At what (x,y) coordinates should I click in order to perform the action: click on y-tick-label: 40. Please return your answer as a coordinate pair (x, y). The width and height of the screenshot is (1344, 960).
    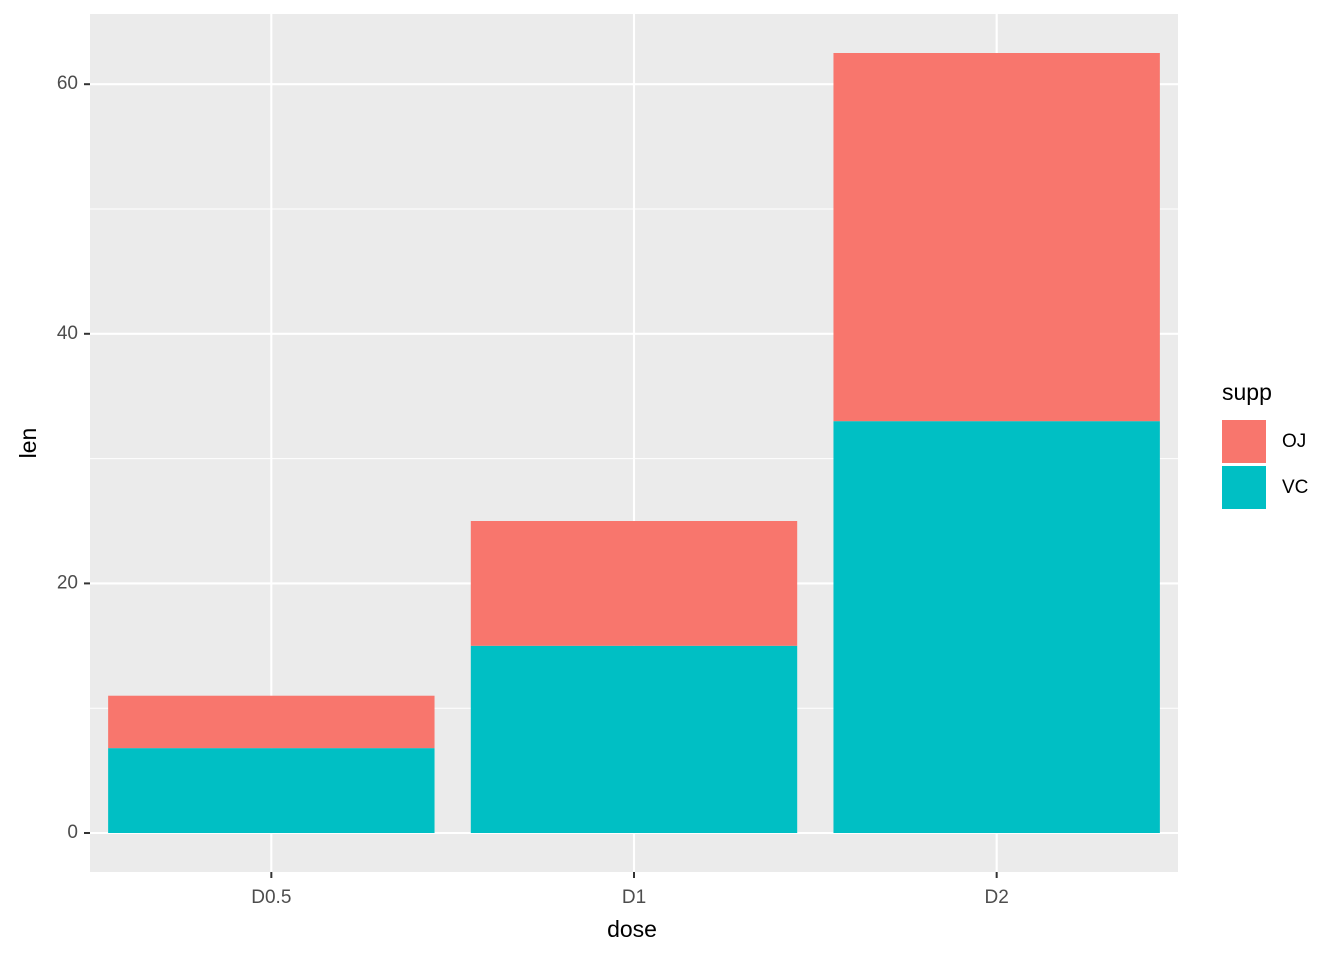
    Looking at the image, I should click on (67, 333).